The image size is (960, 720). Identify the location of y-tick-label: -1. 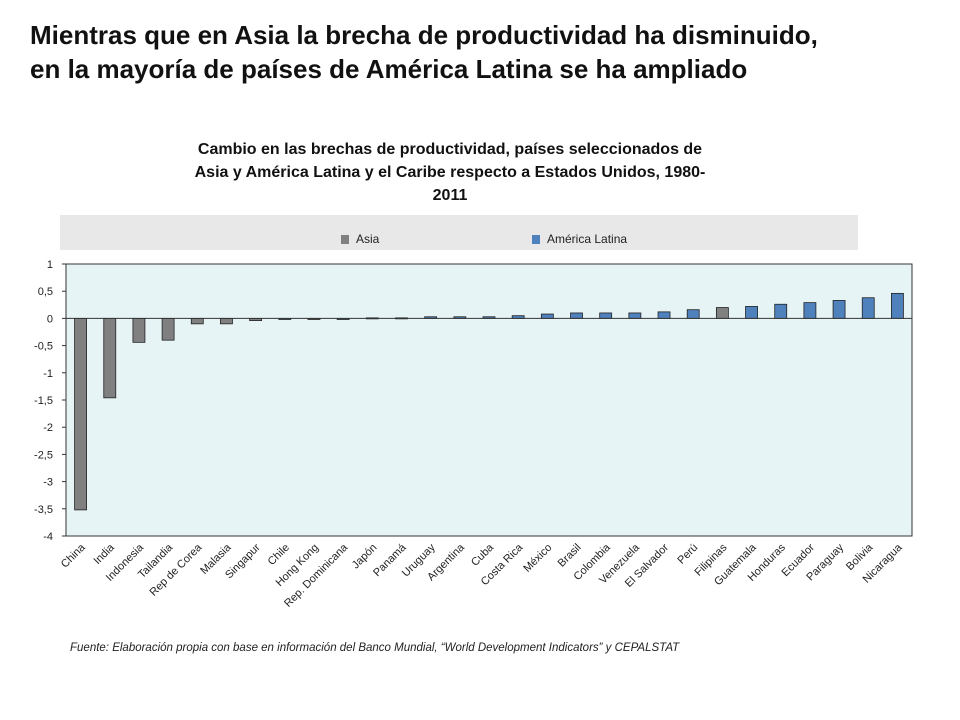
(48, 374).